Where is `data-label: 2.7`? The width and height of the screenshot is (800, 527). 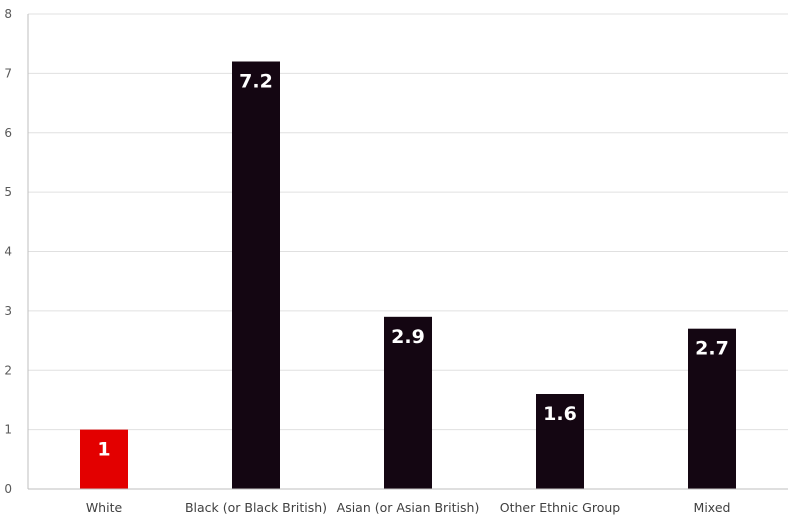 data-label: 2.7 is located at coordinates (712, 349).